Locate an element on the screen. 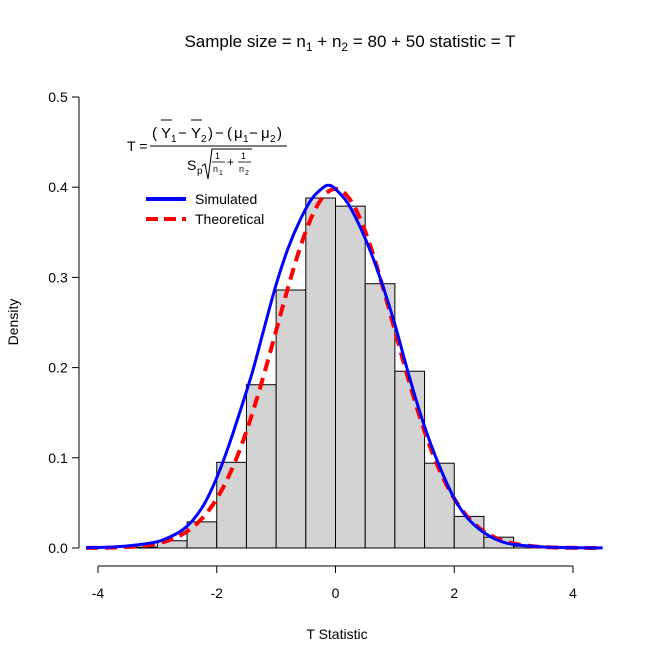 The width and height of the screenshot is (664, 664). legend: Simulated Theoretical is located at coordinates (205, 209).